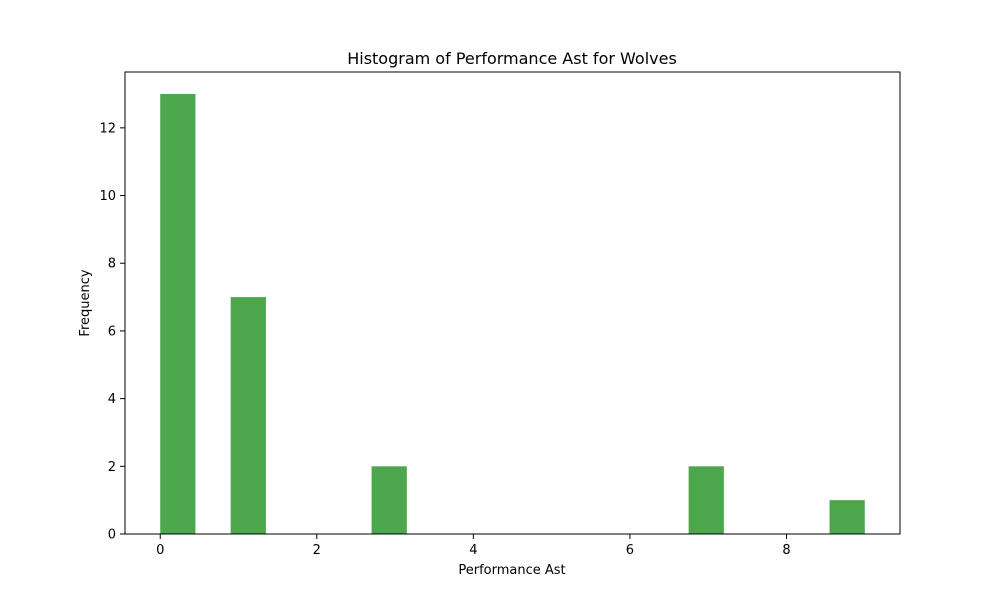 This screenshot has height=600, width=1000. I want to click on x-tick-label: 2, so click(317, 550).